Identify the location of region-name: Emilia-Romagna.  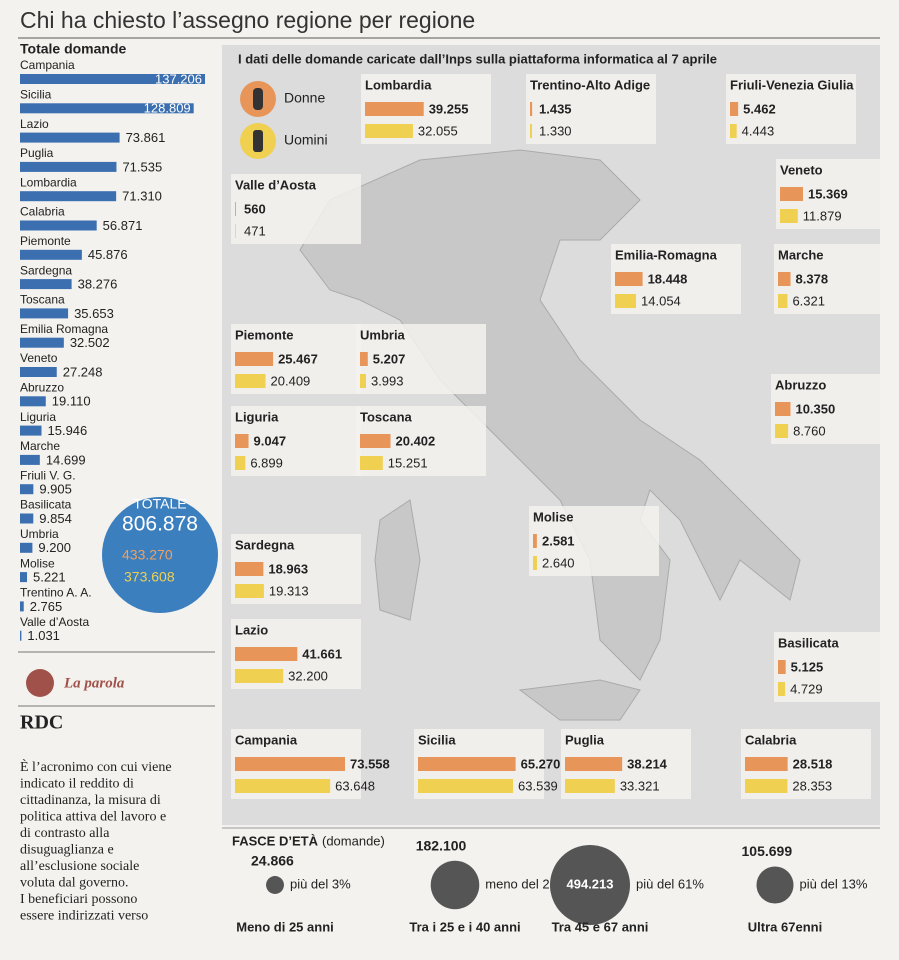
(666, 254).